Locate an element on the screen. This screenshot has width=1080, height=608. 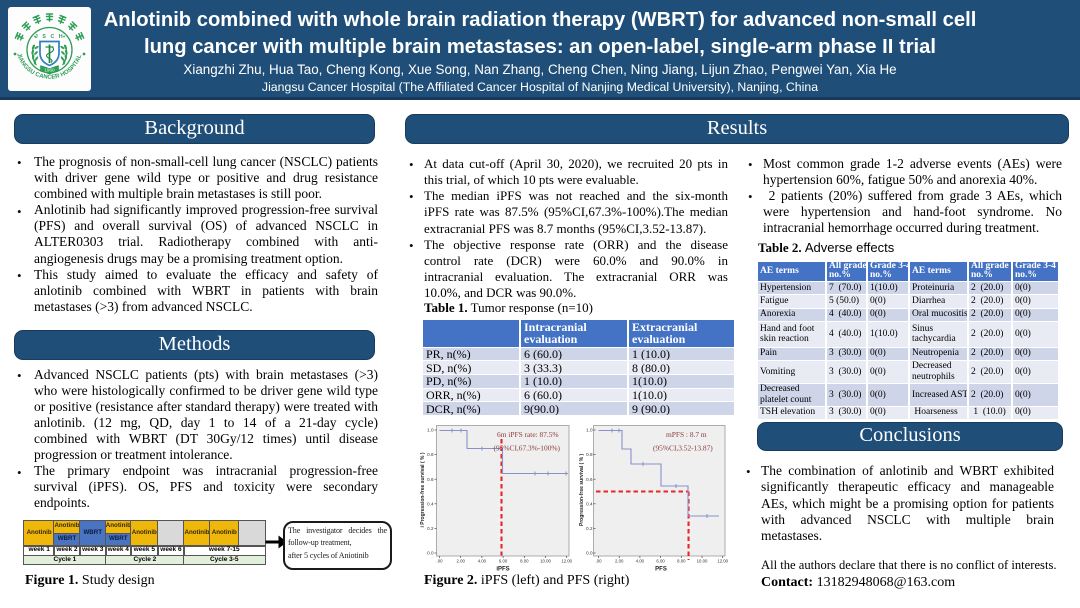
svg-text: mPFS : 8.7 m is located at coordinates (686, 434).